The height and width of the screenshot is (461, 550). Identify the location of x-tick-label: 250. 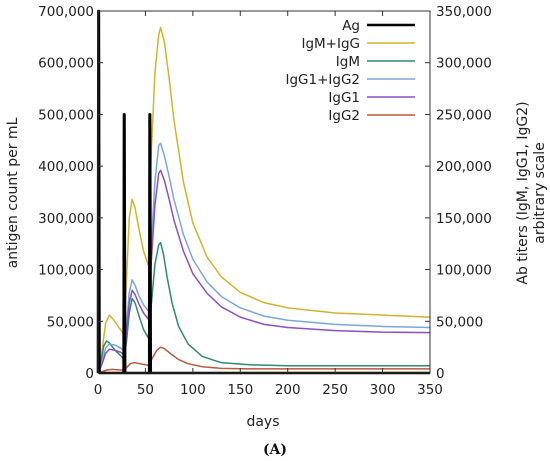
(335, 390).